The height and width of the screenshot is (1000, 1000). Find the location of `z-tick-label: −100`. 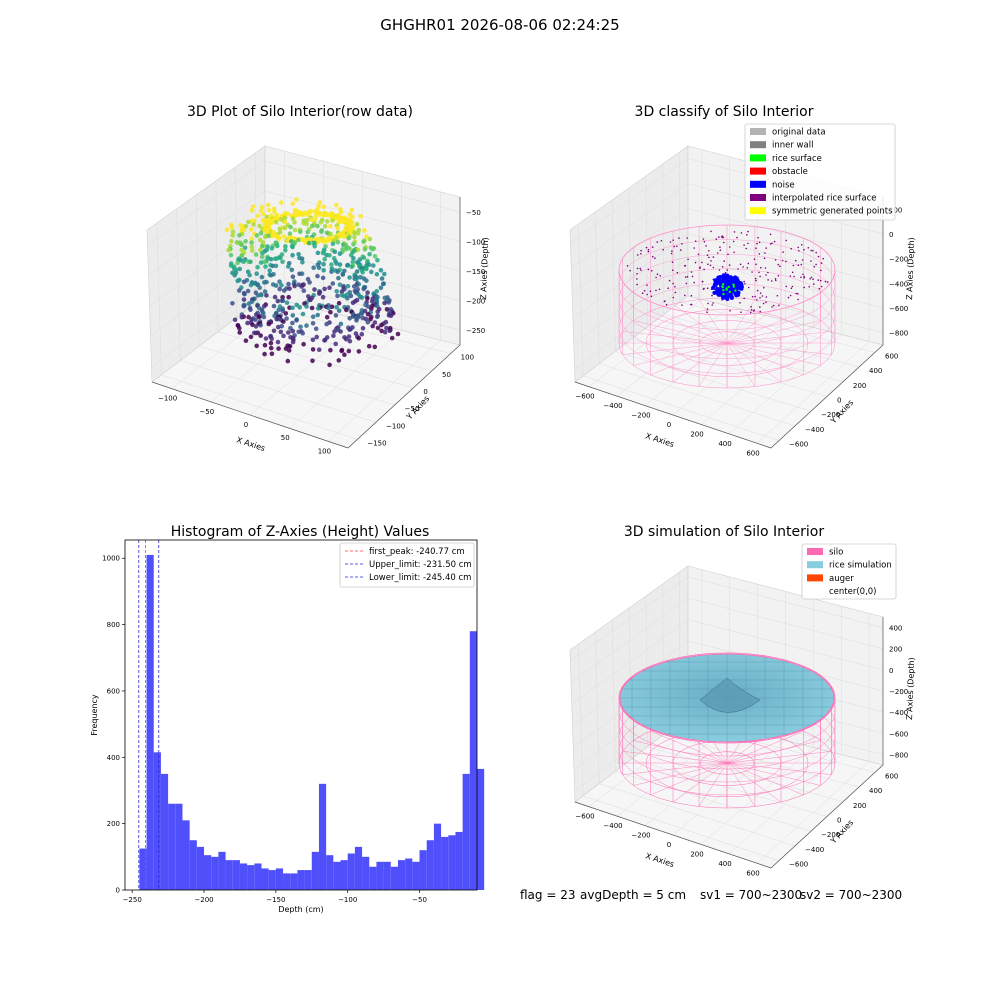

z-tick-label: −100 is located at coordinates (475, 242).